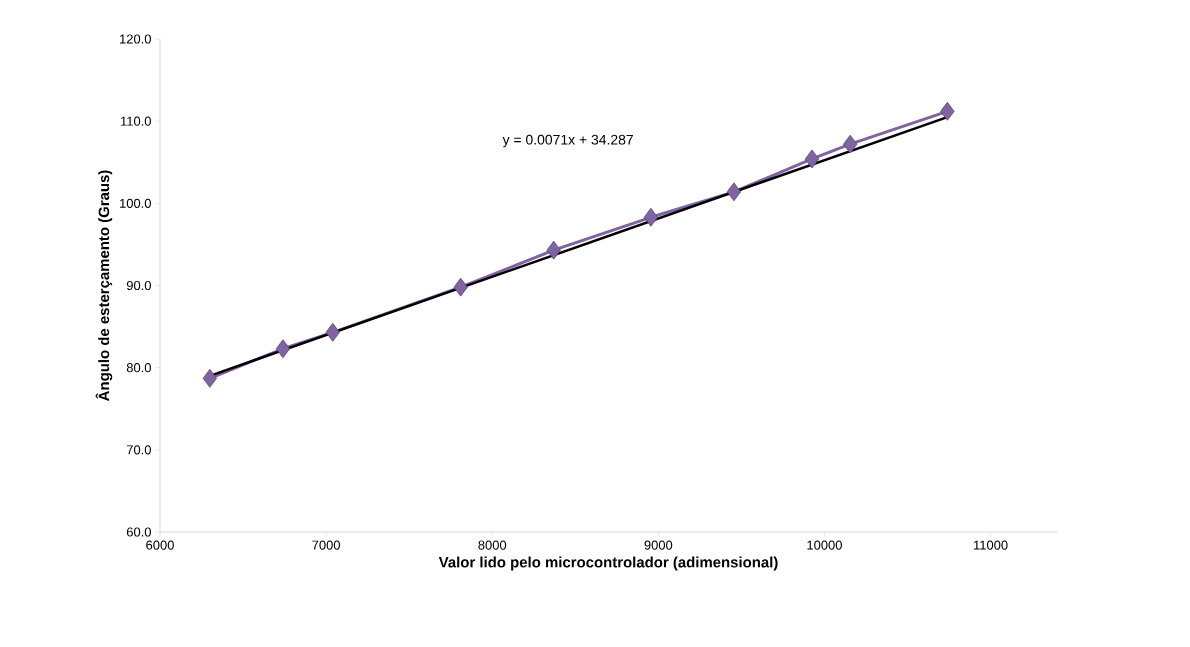 The height and width of the screenshot is (647, 1190). Describe the element at coordinates (824, 545) in the screenshot. I see `x-tick-label: 10000` at that location.